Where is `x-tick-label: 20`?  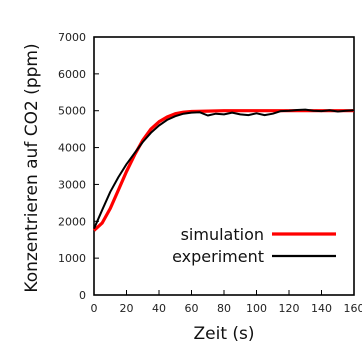
x-tick-label: 20 is located at coordinates (127, 308).